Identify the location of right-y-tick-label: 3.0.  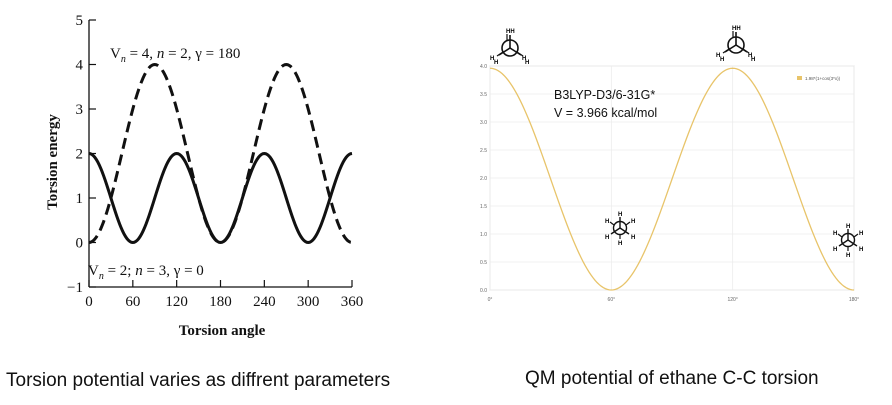
(483, 123).